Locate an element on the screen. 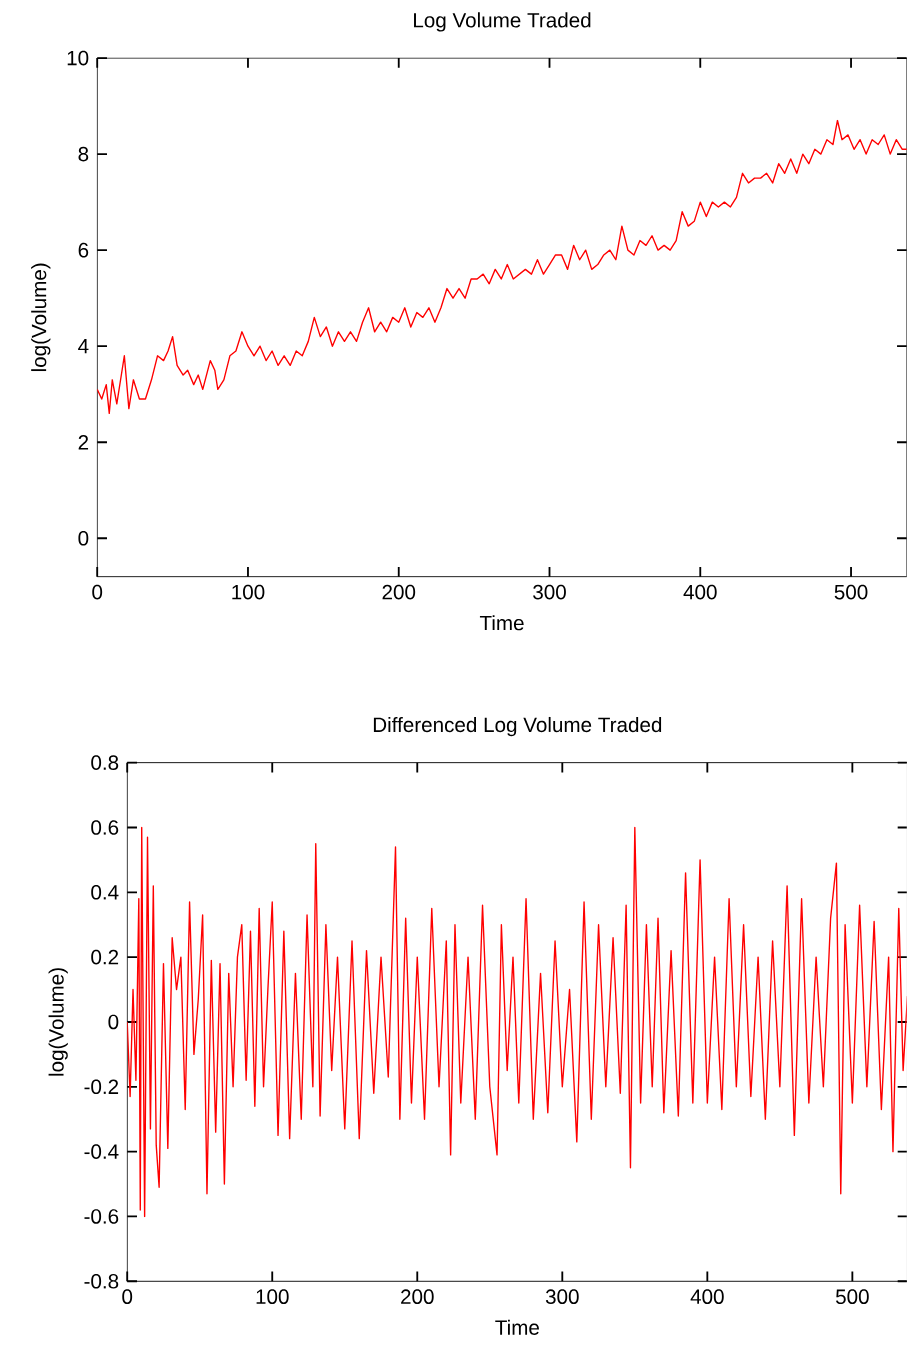 This screenshot has width=907, height=1355. y-tick-label: -0.8 is located at coordinates (101, 1281).